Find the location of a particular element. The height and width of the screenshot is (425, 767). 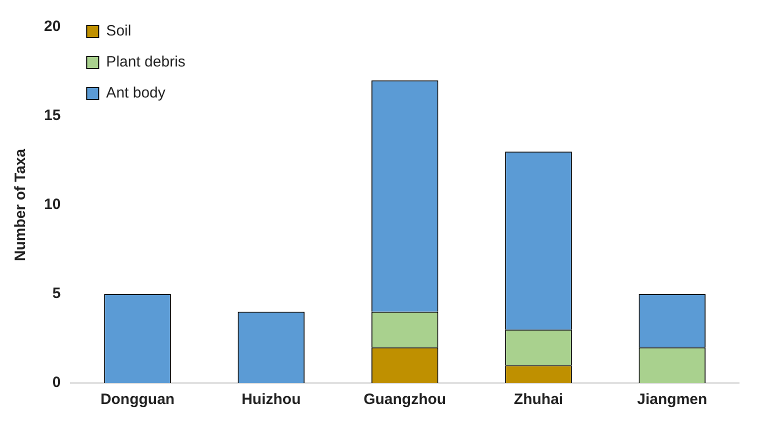

x-tick-label: Zhuhai is located at coordinates (539, 399).